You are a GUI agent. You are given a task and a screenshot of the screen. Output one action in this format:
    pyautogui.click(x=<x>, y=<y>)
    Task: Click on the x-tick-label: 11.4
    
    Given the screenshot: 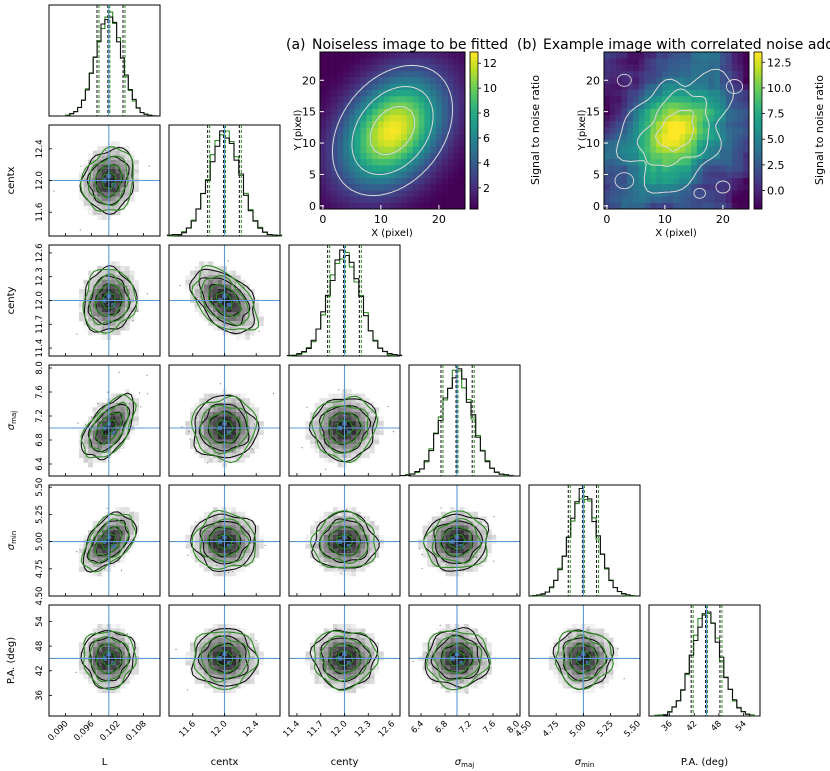 What is the action you would take?
    pyautogui.click(x=292, y=729)
    